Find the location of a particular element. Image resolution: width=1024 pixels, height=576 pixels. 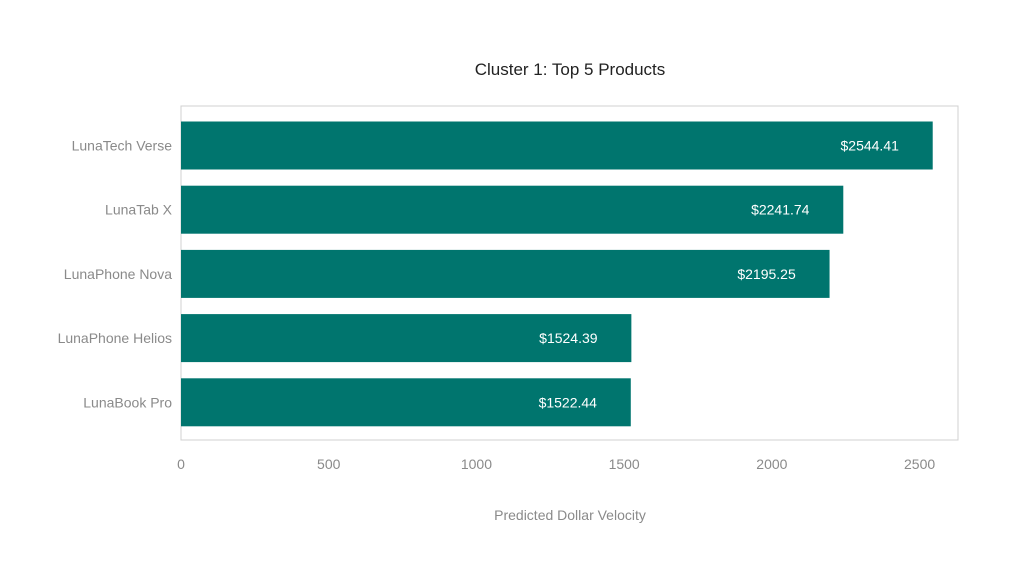

x-tick-label-2: 1000 is located at coordinates (476, 464).